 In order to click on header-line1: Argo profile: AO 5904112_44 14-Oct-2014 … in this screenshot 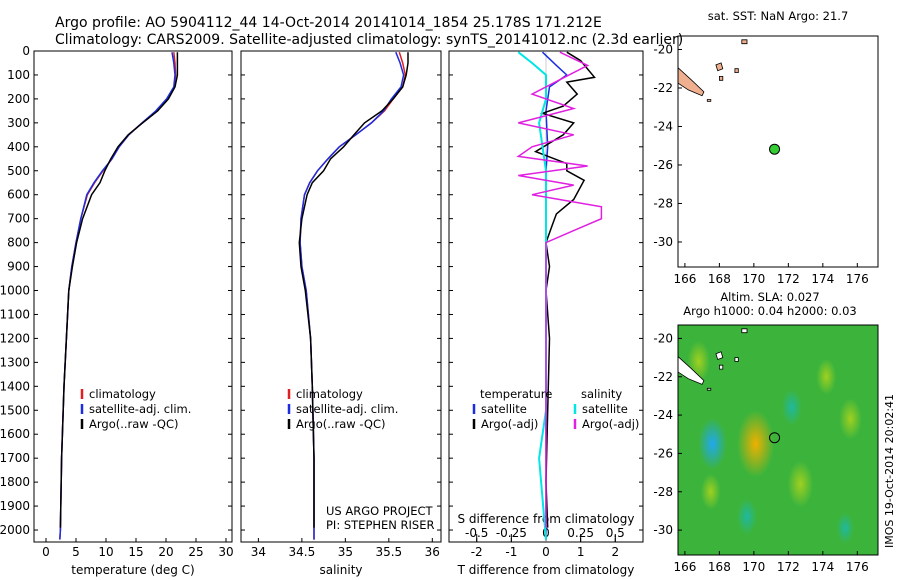, I will do `click(328, 23)`.